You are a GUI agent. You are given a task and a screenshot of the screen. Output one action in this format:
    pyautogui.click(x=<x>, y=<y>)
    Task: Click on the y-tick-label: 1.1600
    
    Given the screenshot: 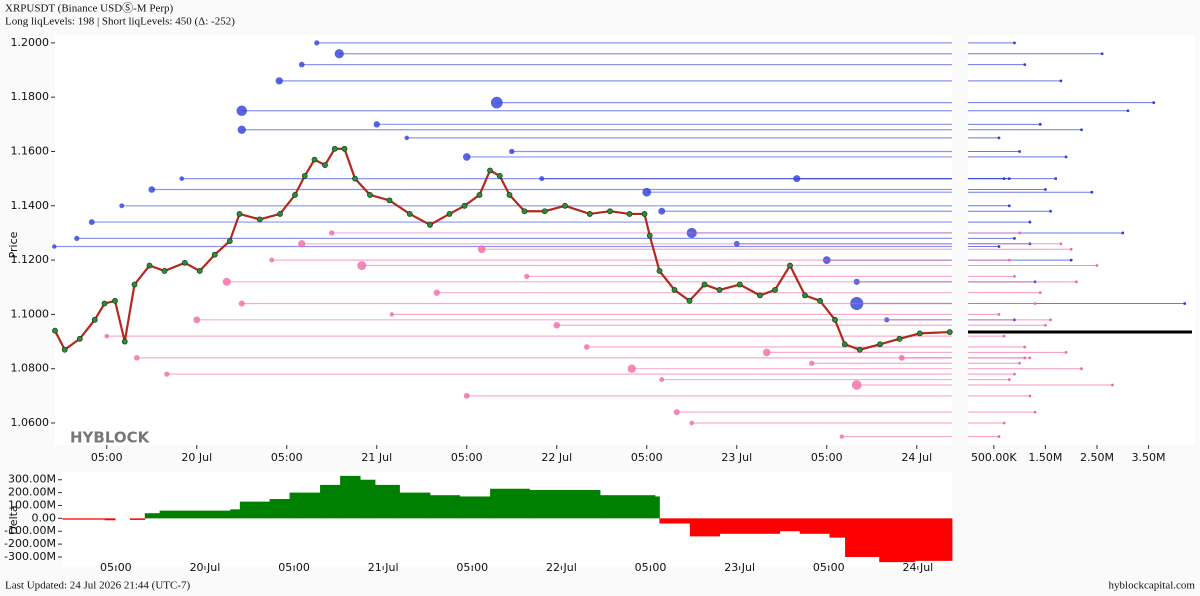 What is the action you would take?
    pyautogui.click(x=30, y=150)
    